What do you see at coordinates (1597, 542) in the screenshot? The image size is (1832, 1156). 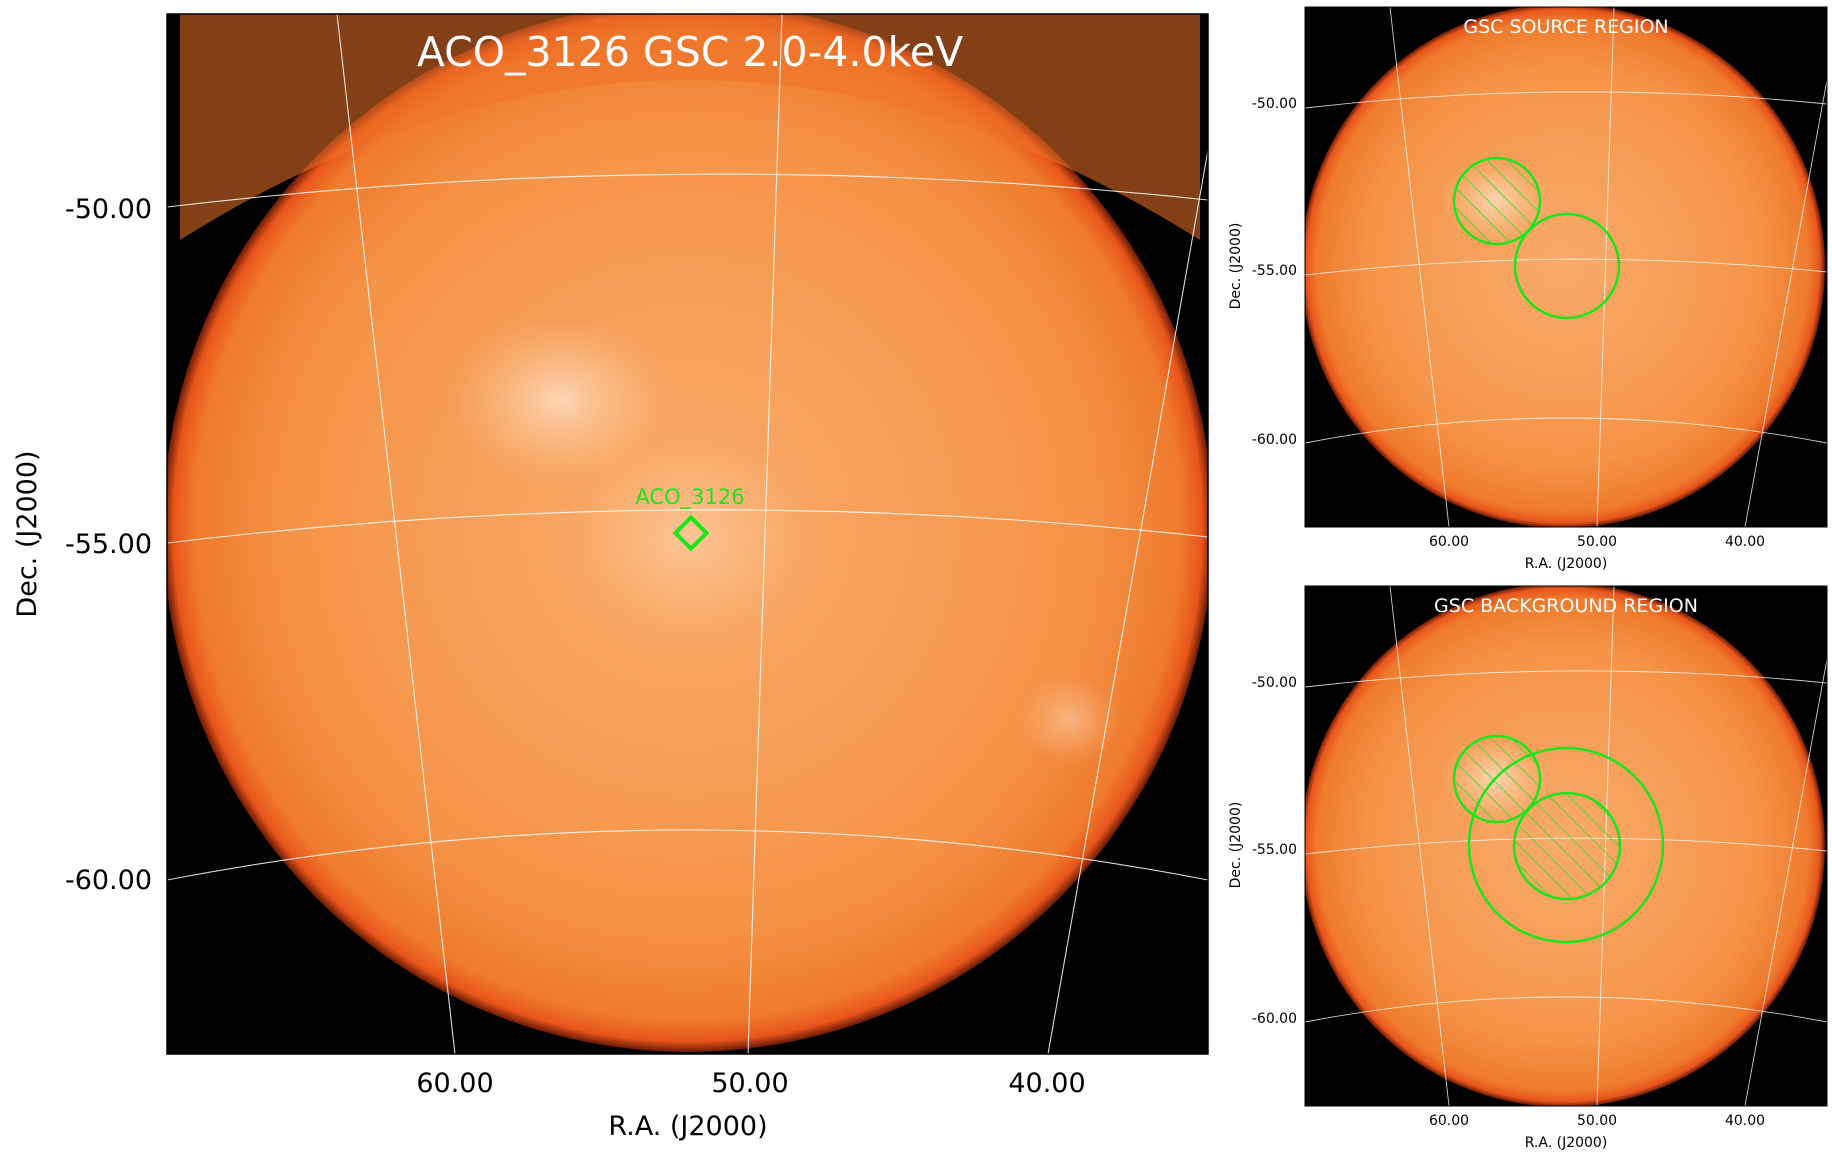 I see `source-x-tick: 50.00` at bounding box center [1597, 542].